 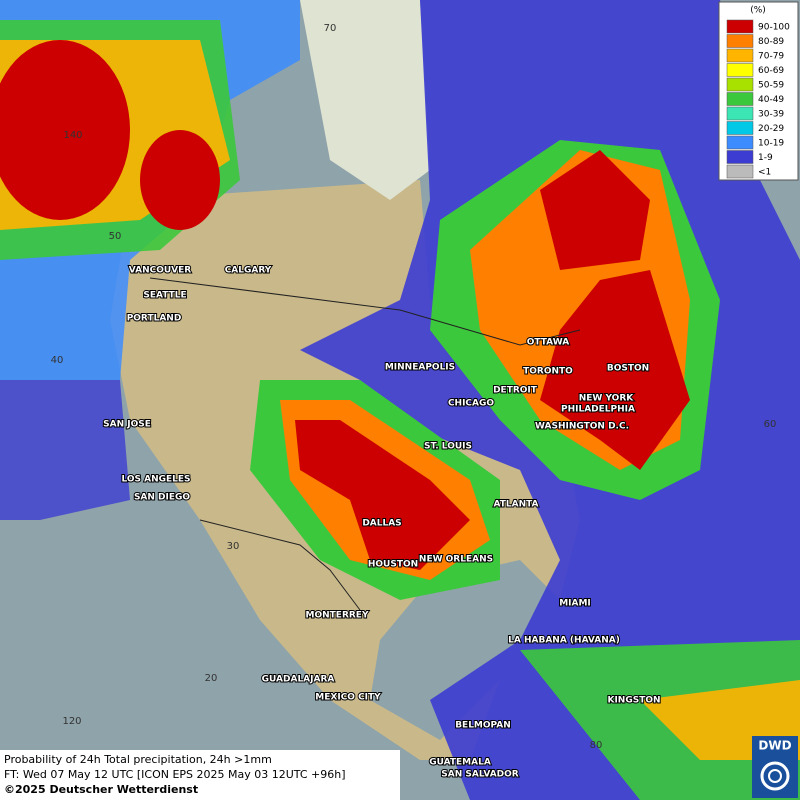 What do you see at coordinates (393, 565) in the screenshot?
I see `city-label: HOUSTON` at bounding box center [393, 565].